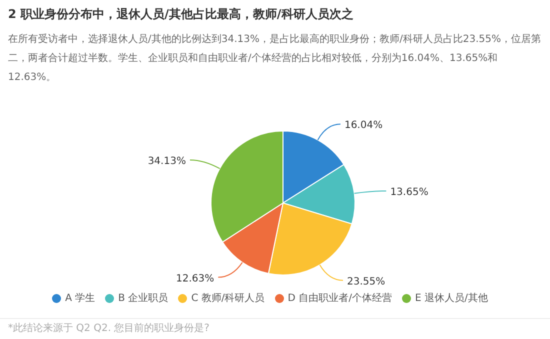  What do you see at coordinates (451, 298) in the screenshot?
I see `legend-label: E 退休人员/其他` at bounding box center [451, 298].